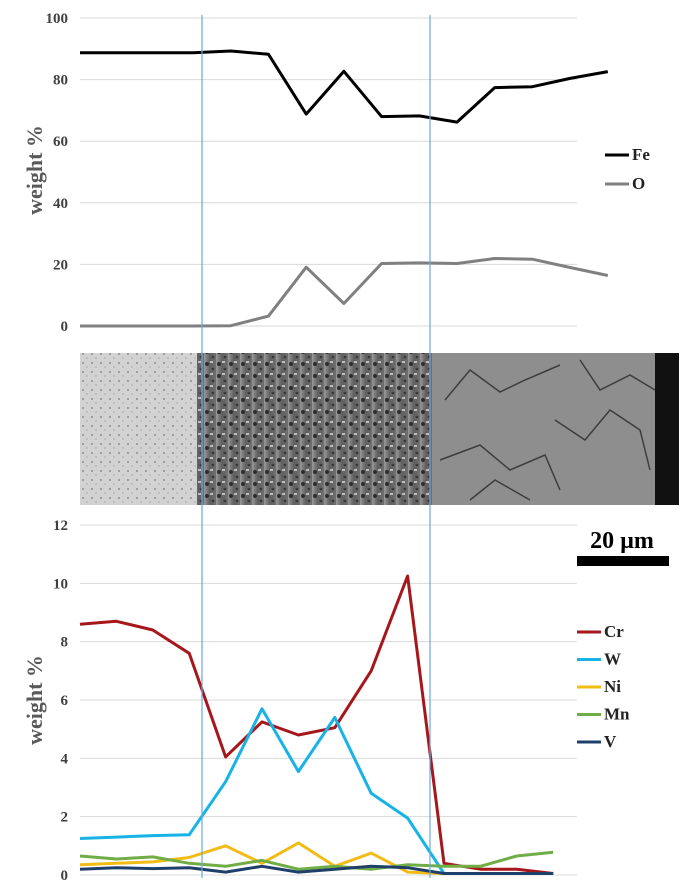 The image size is (691, 880). I want to click on series-line-mn, so click(316, 860).